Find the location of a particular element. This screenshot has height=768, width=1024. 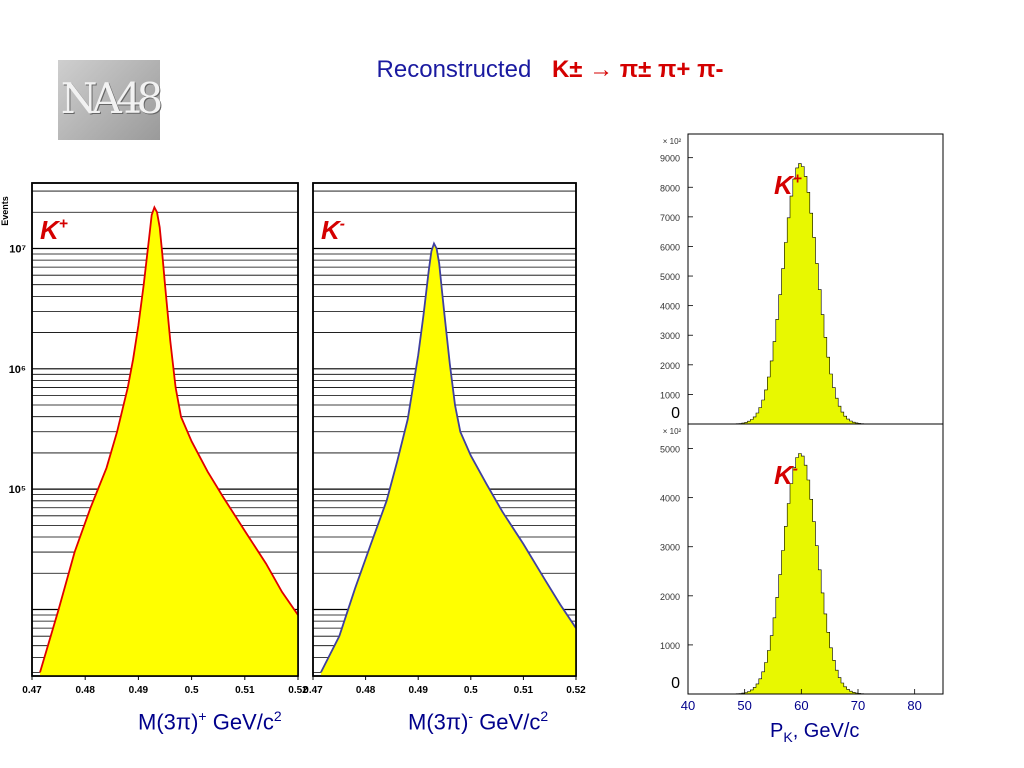

caption-mass-kplus-sup: + is located at coordinates (202, 716).